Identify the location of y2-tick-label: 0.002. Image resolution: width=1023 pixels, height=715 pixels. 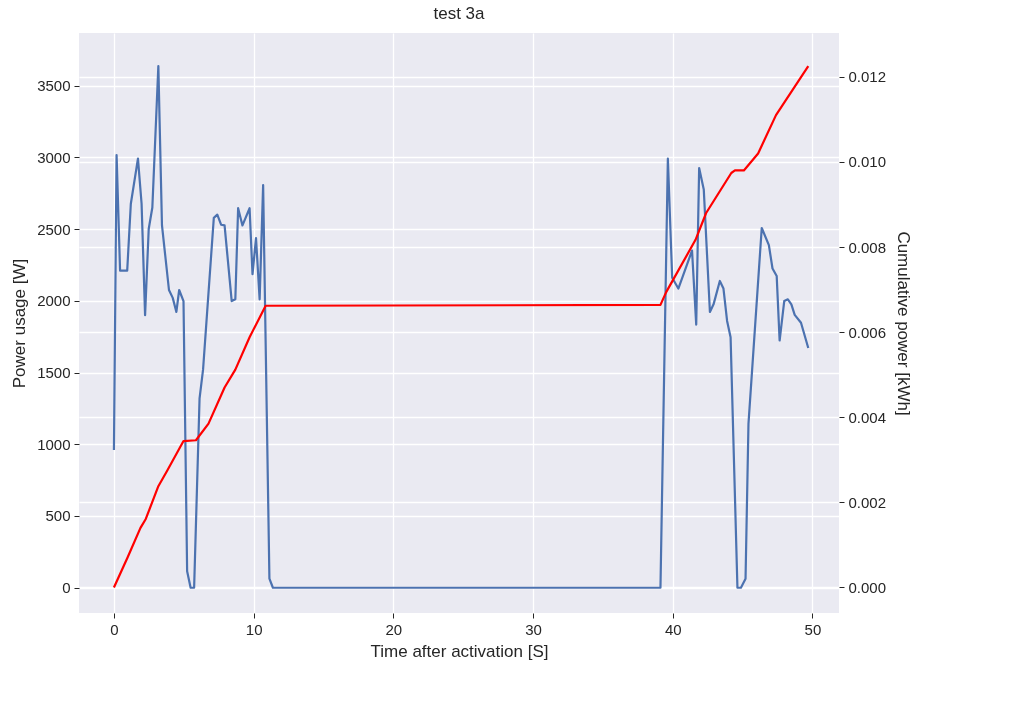
(867, 502).